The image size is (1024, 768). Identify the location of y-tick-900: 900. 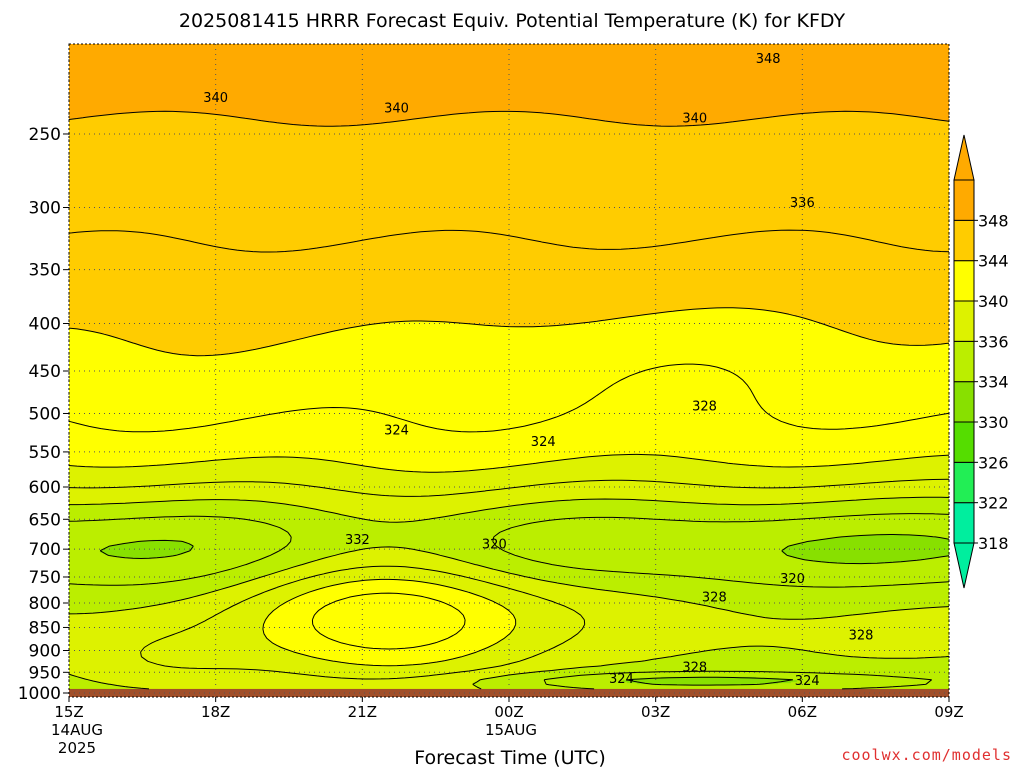
(45, 652).